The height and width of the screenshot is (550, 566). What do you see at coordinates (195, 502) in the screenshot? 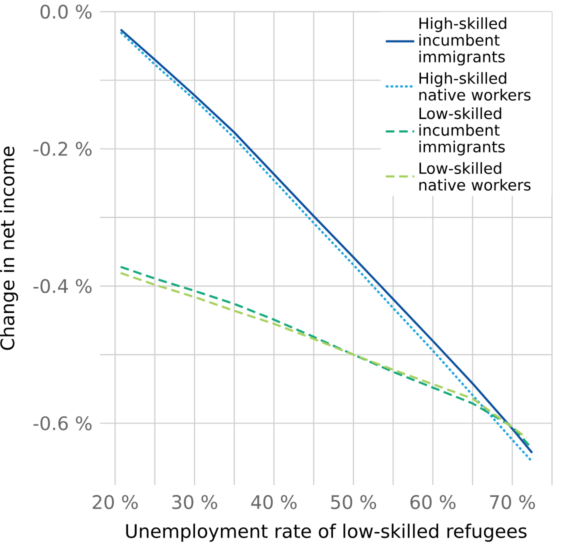
I see `x-tick-label: 30 %` at bounding box center [195, 502].